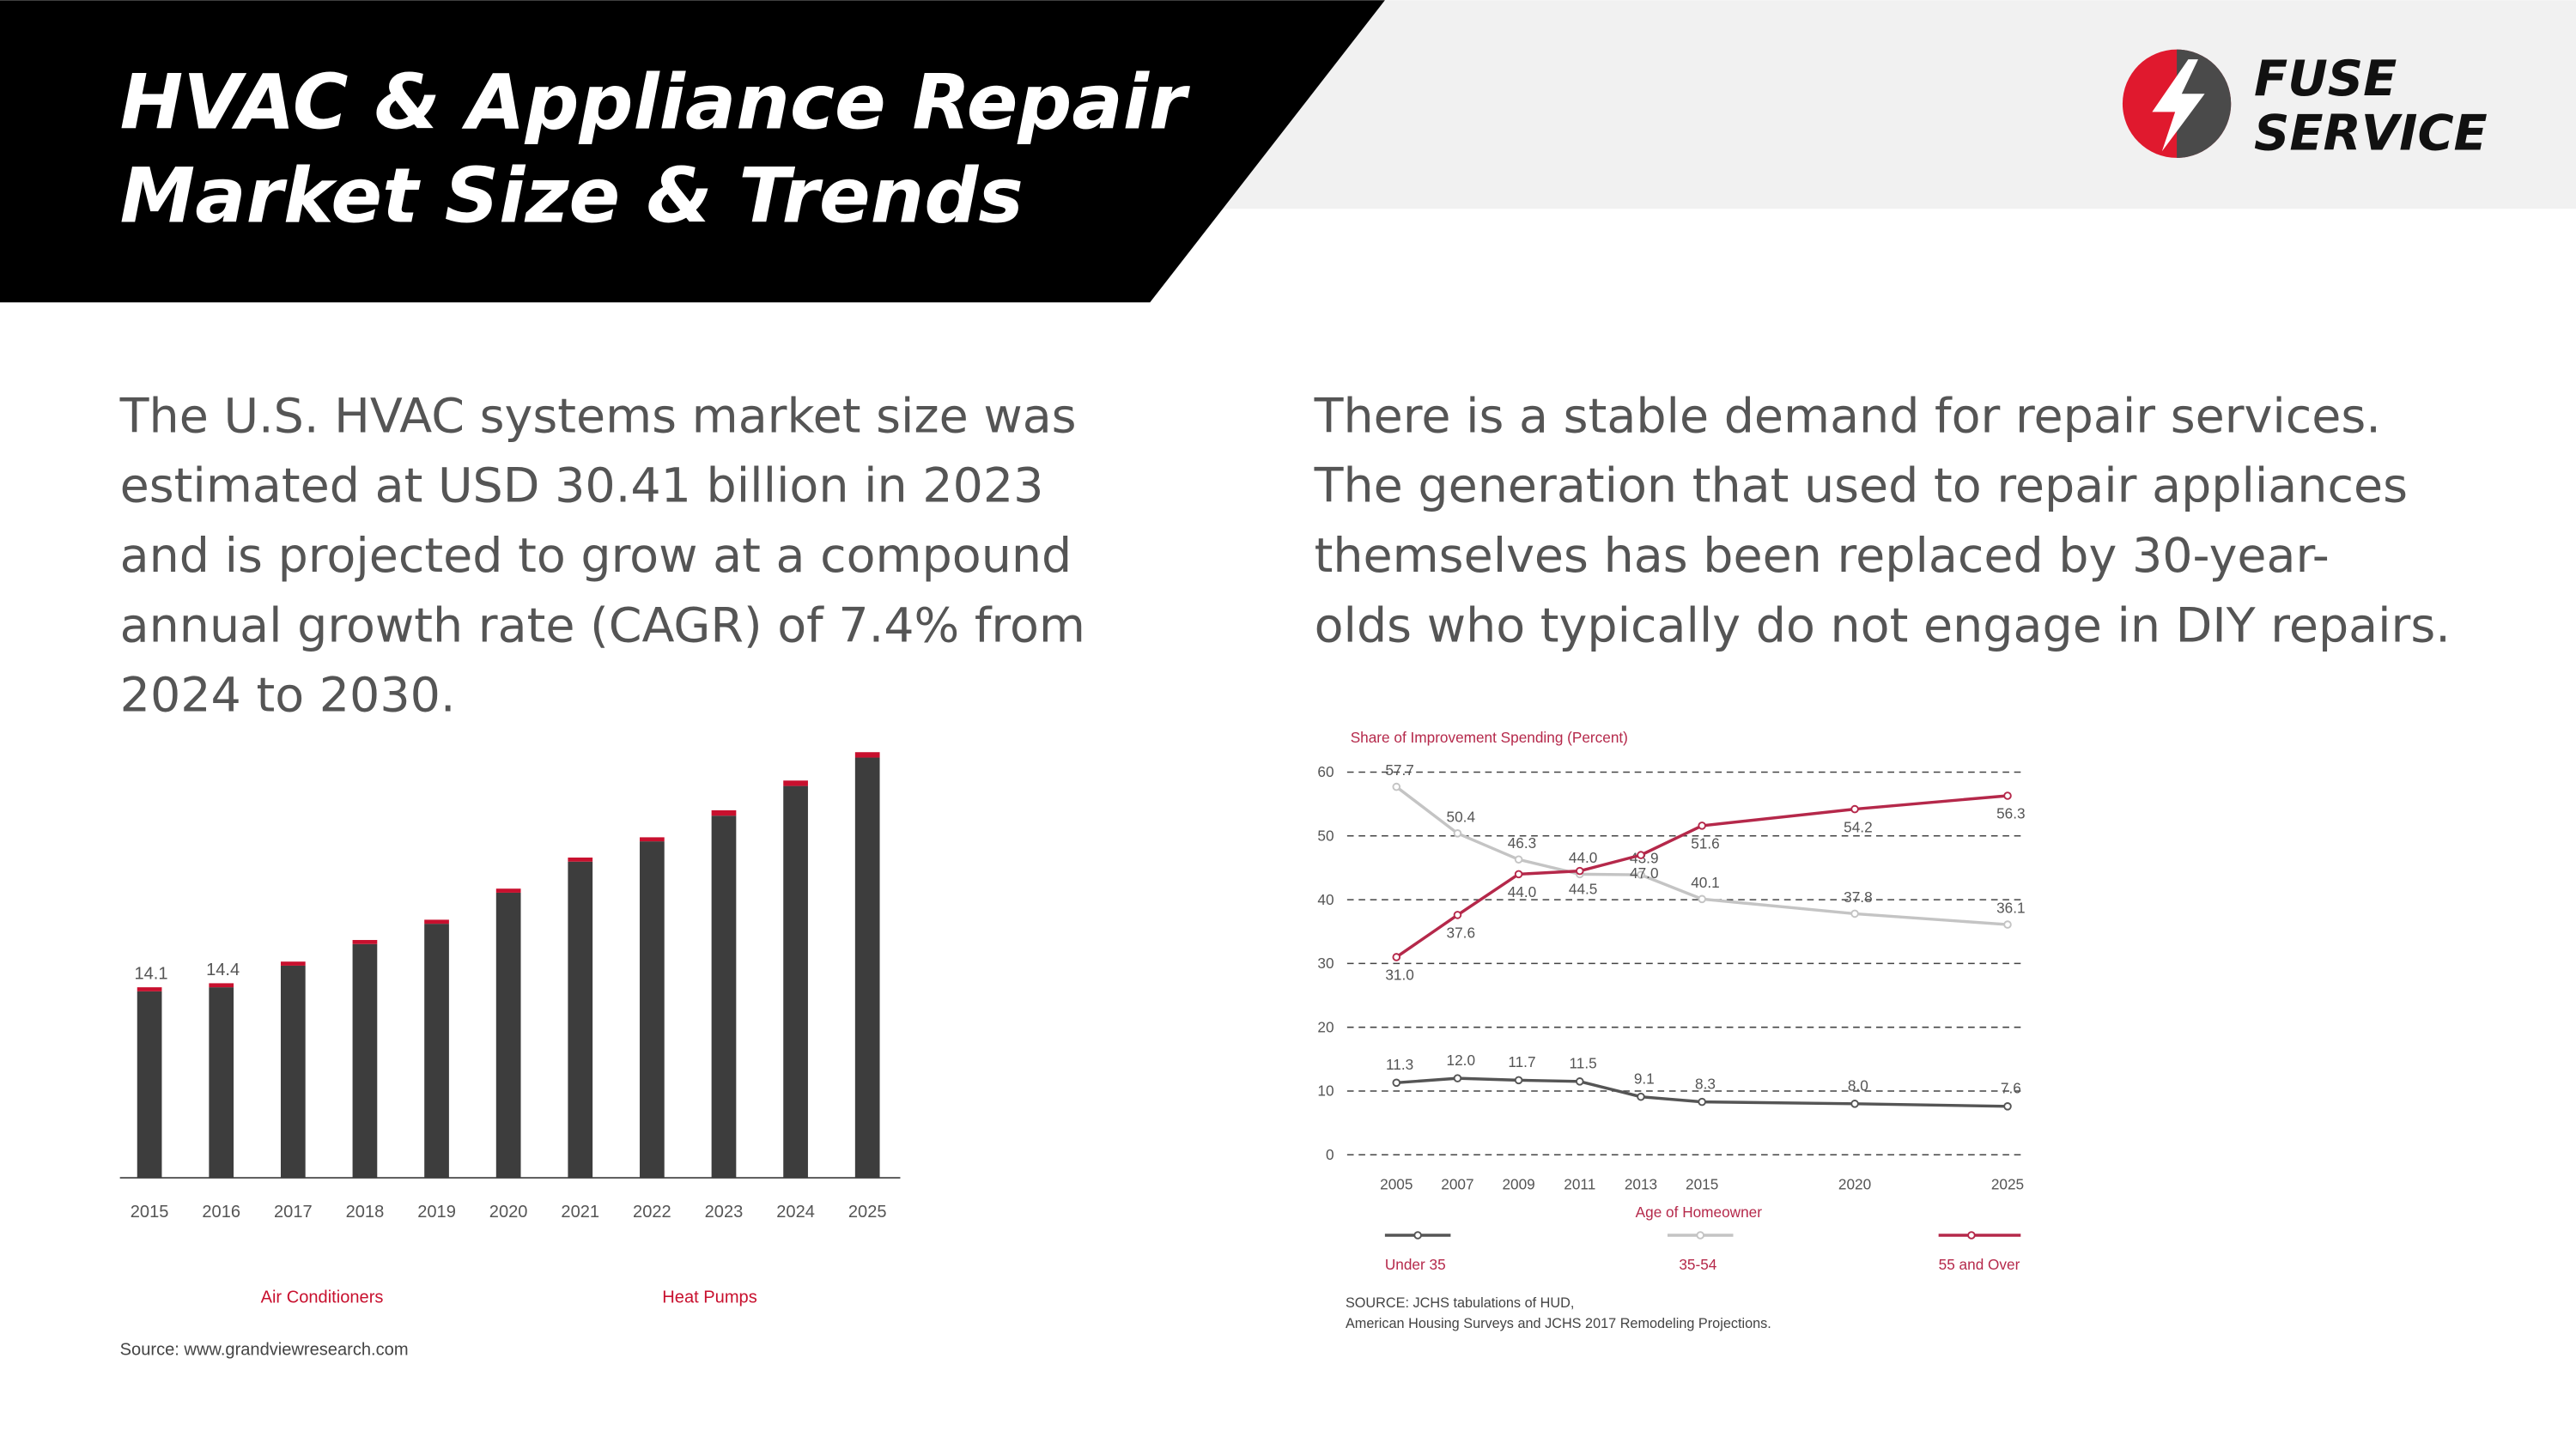  I want to click on value-label: 51.6, so click(1705, 843).